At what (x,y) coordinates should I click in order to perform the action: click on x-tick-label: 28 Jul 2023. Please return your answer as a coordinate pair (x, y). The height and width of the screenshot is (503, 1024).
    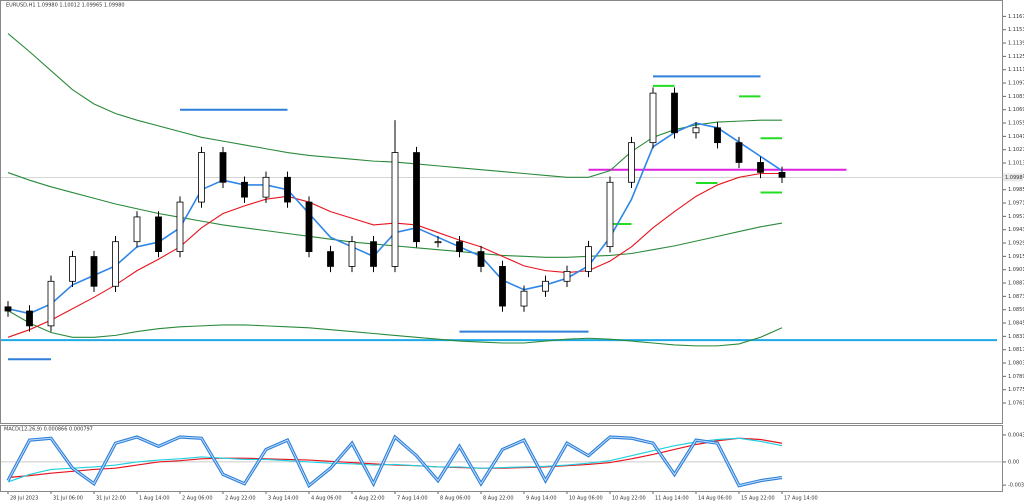
    Looking at the image, I should click on (24, 499).